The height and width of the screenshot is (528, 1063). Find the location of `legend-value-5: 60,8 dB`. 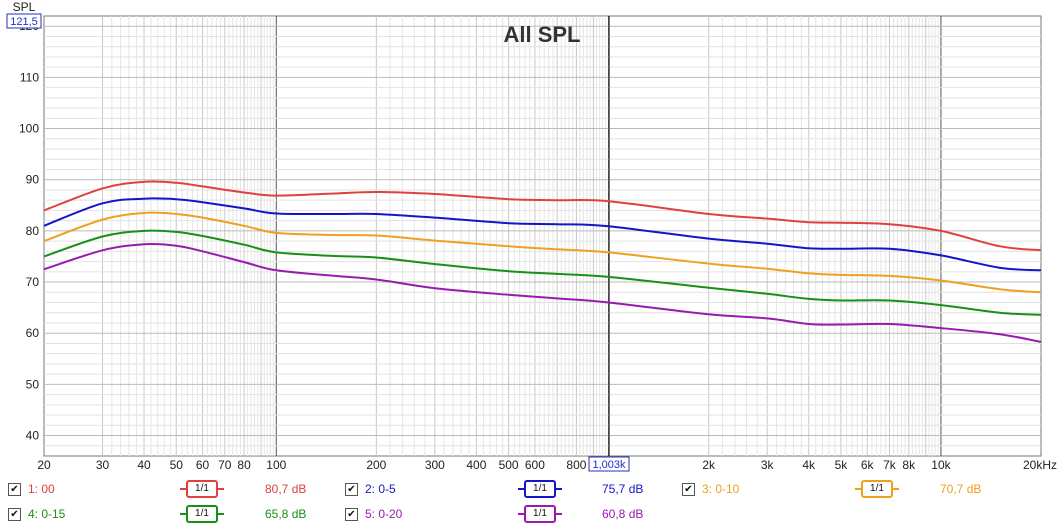

legend-value-5: 60,8 dB is located at coordinates (623, 514).